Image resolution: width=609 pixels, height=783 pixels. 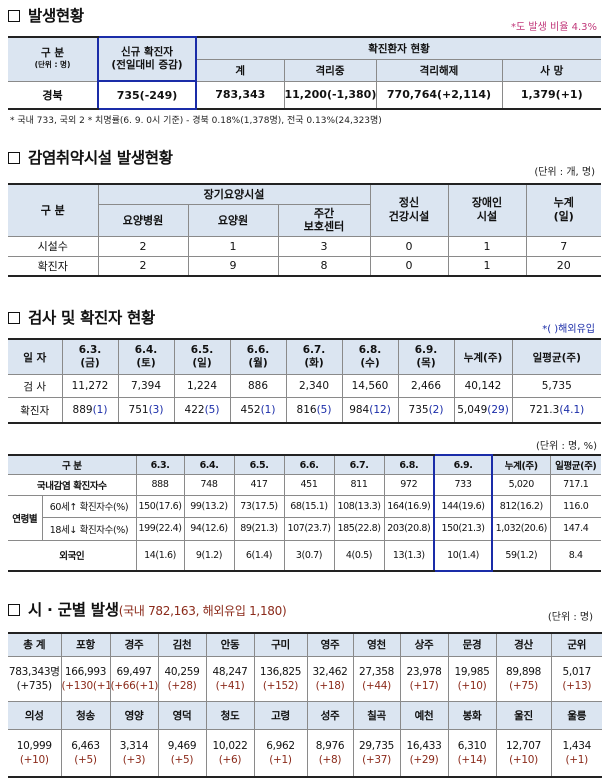 I want to click on cell: 27,358 (+44), so click(x=376, y=678).